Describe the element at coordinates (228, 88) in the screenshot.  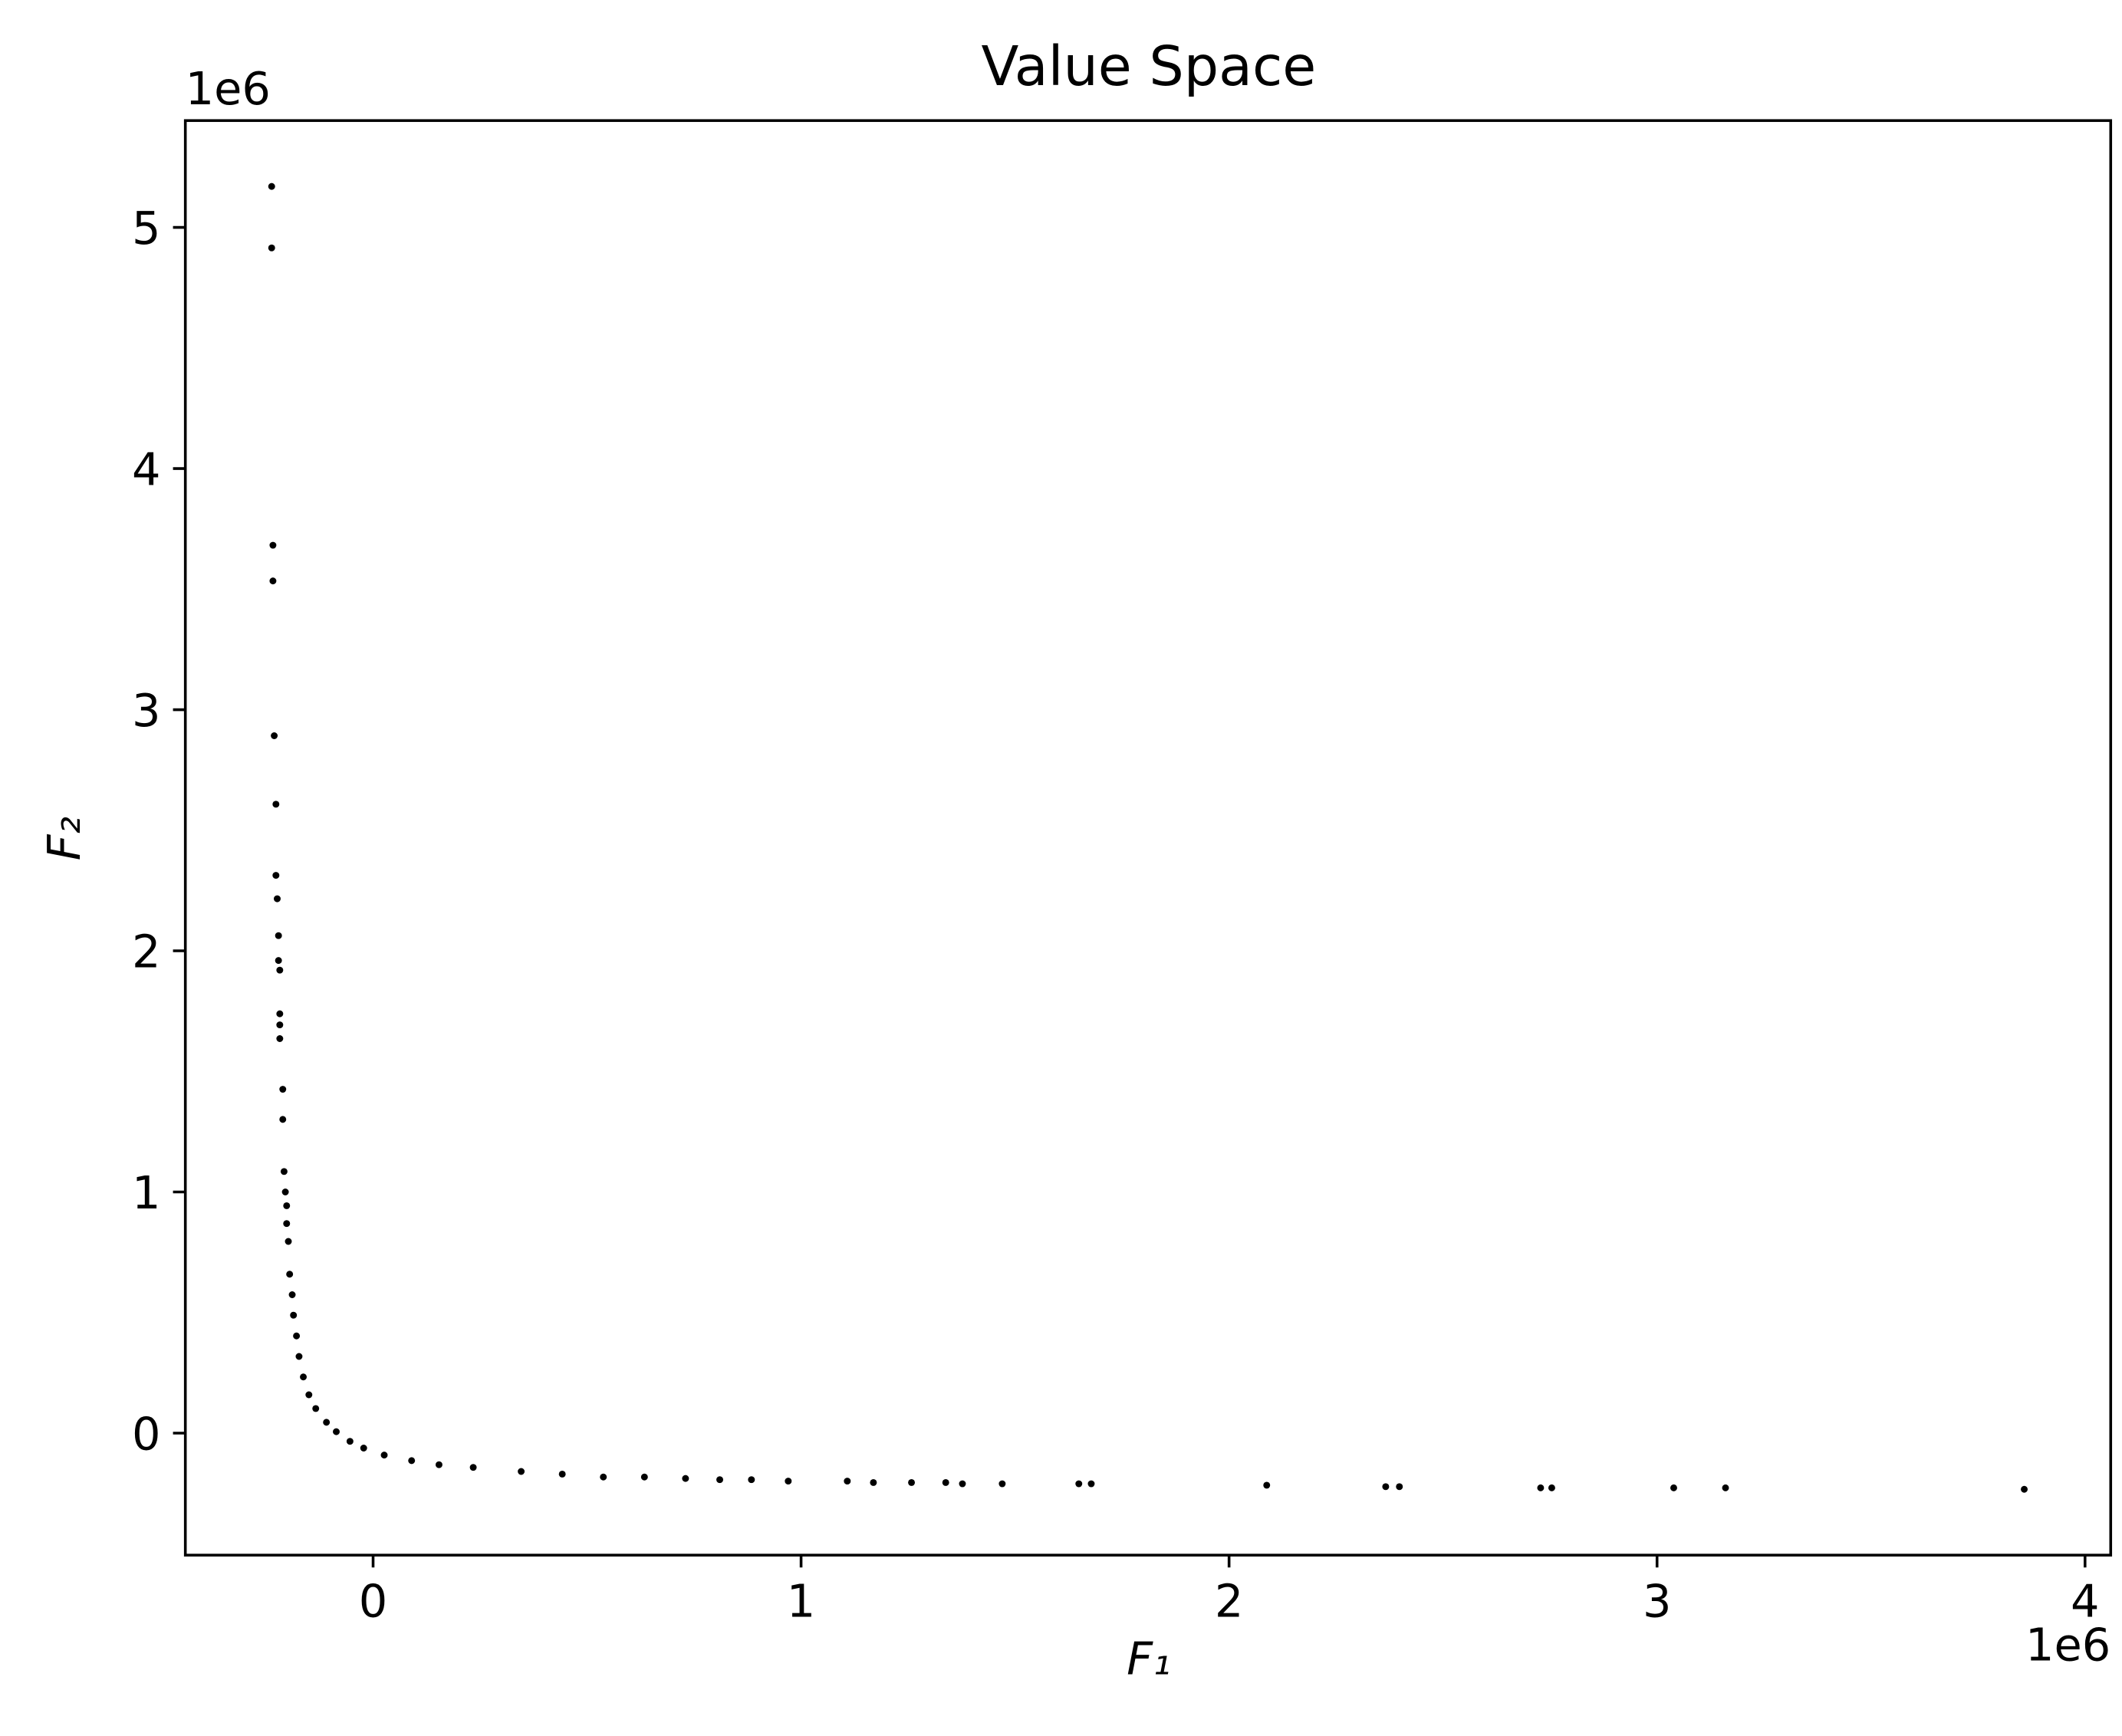
I see `y-offset-label: 1e6` at that location.